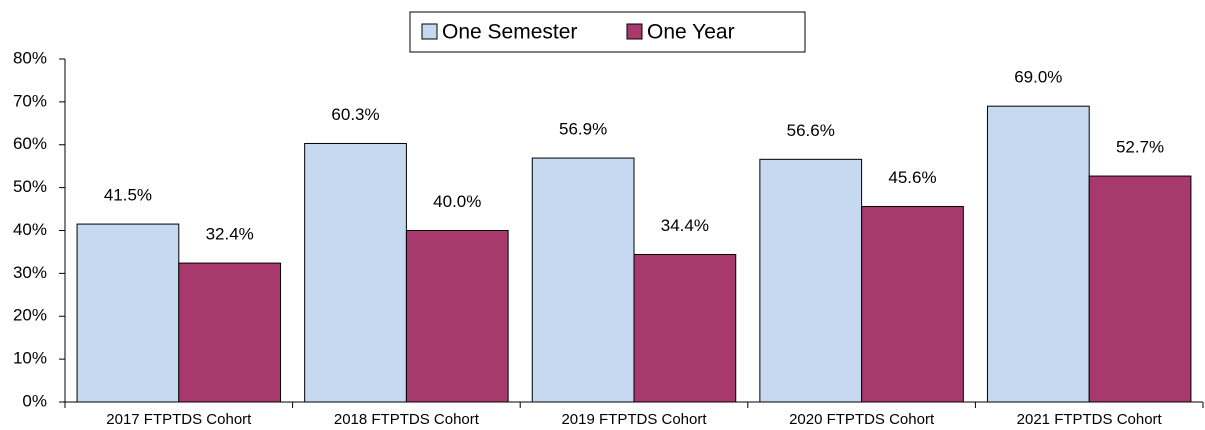 The height and width of the screenshot is (430, 1205). Describe the element at coordinates (1140, 147) in the screenshot. I see `data-label: 52.7%` at that location.